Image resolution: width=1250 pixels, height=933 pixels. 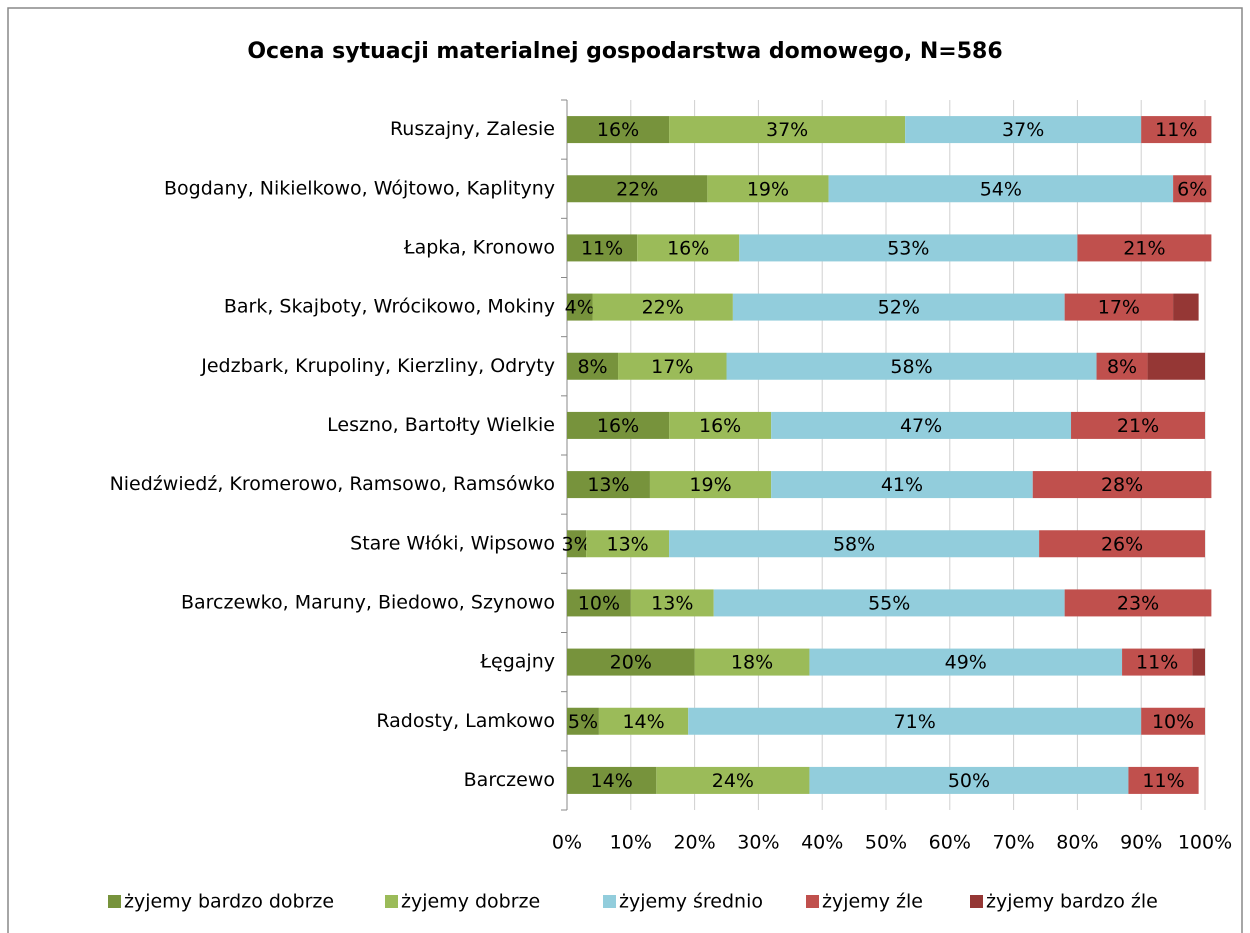 I want to click on data-label: 58%, so click(x=854, y=544).